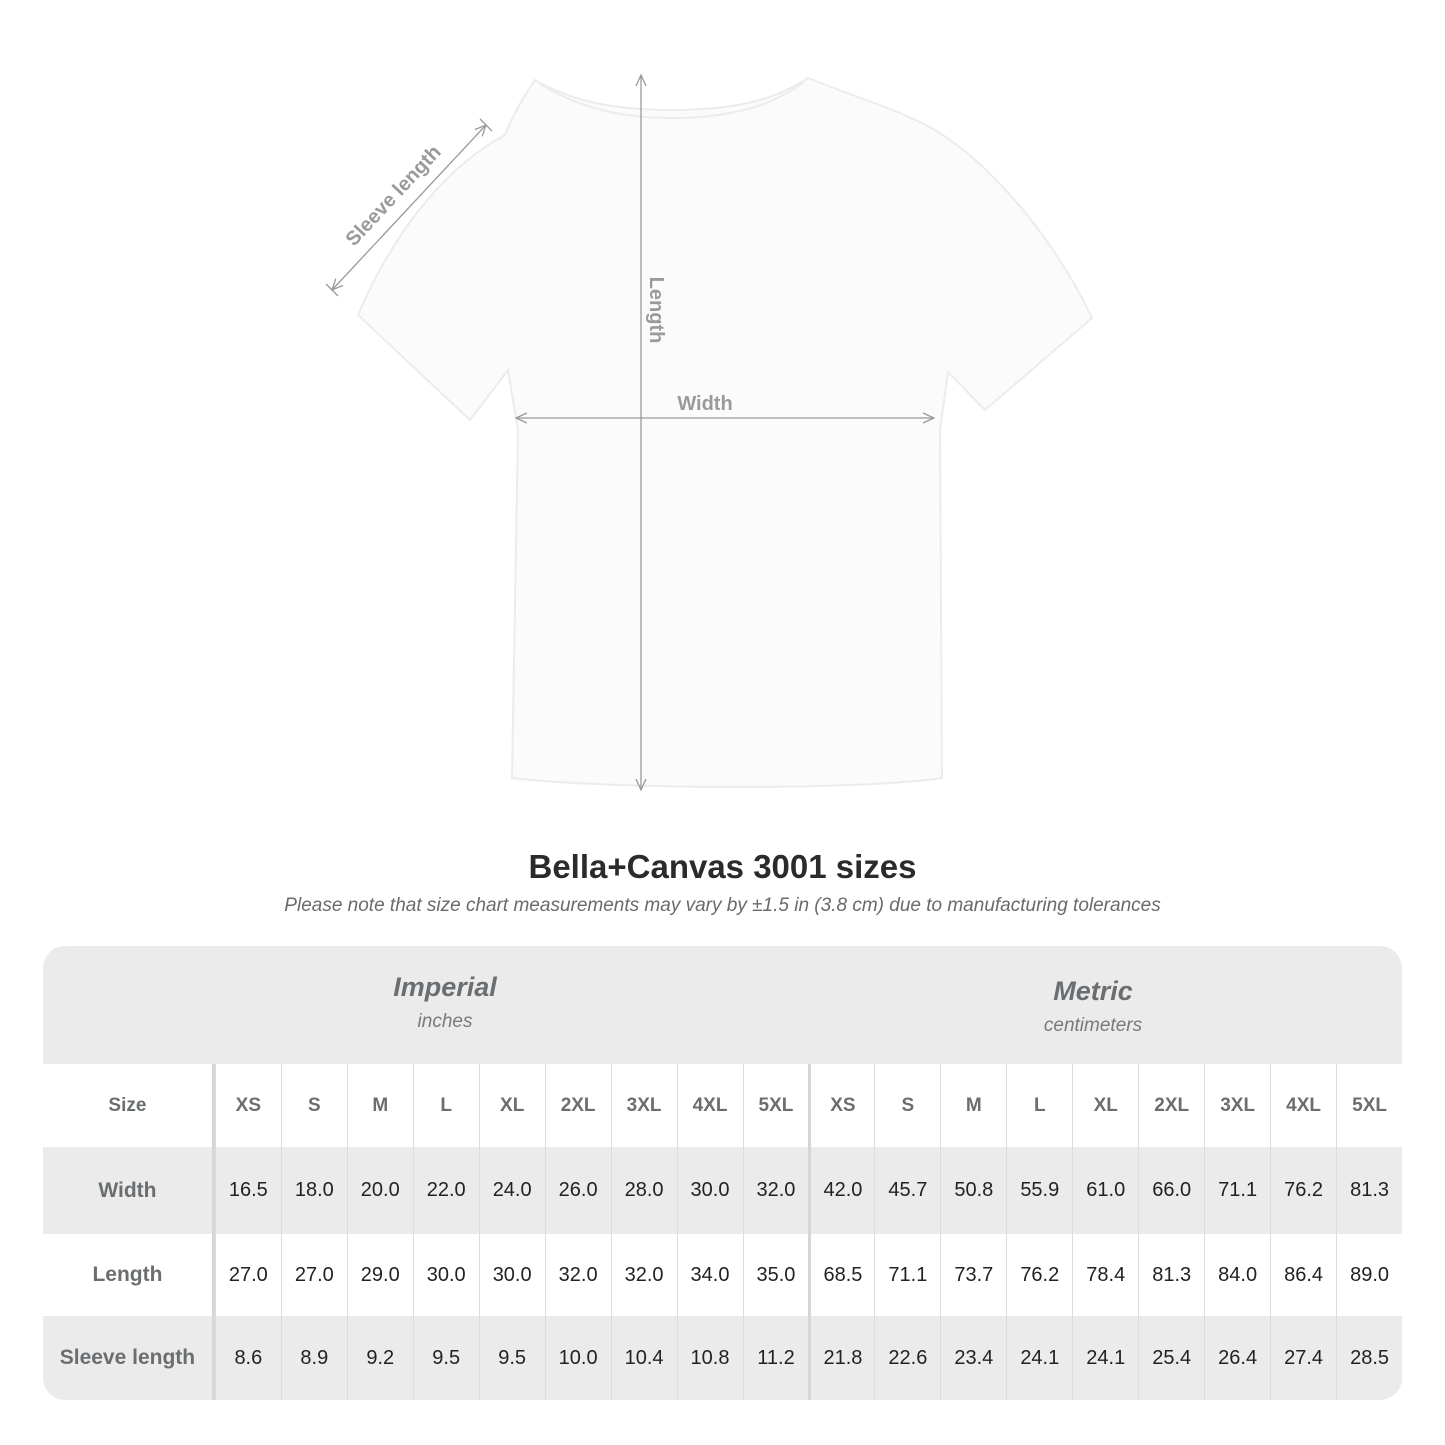  I want to click on metric-title: Metric, so click(1093, 991).